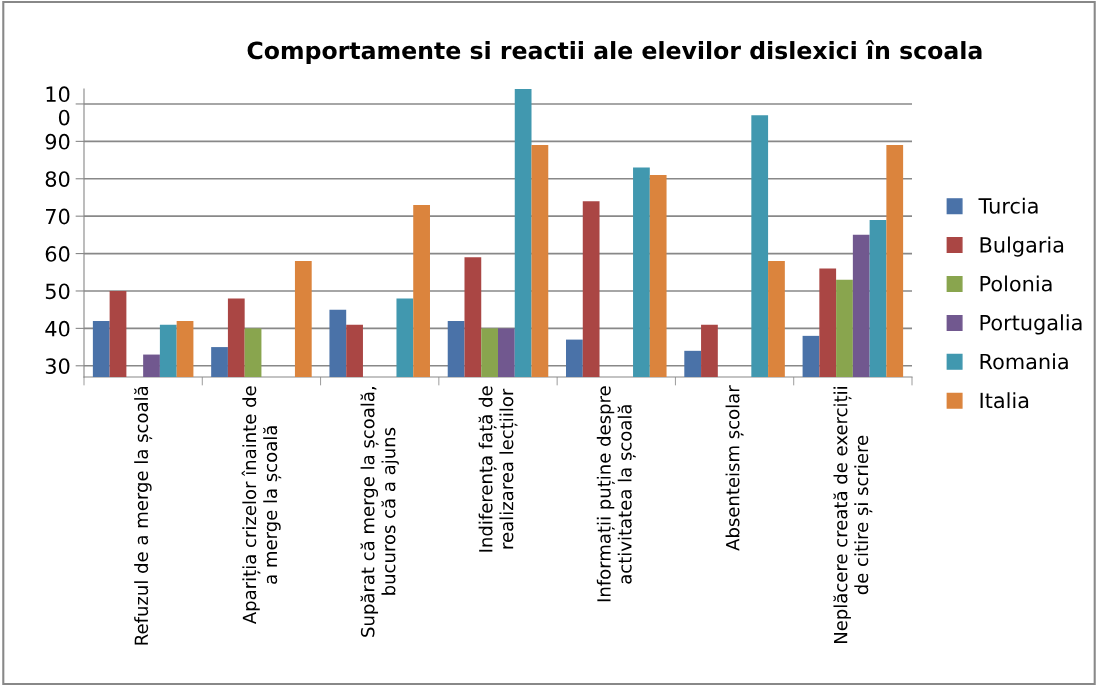  Describe the element at coordinates (57, 291) in the screenshot. I see `y-tick-label: 50` at that location.